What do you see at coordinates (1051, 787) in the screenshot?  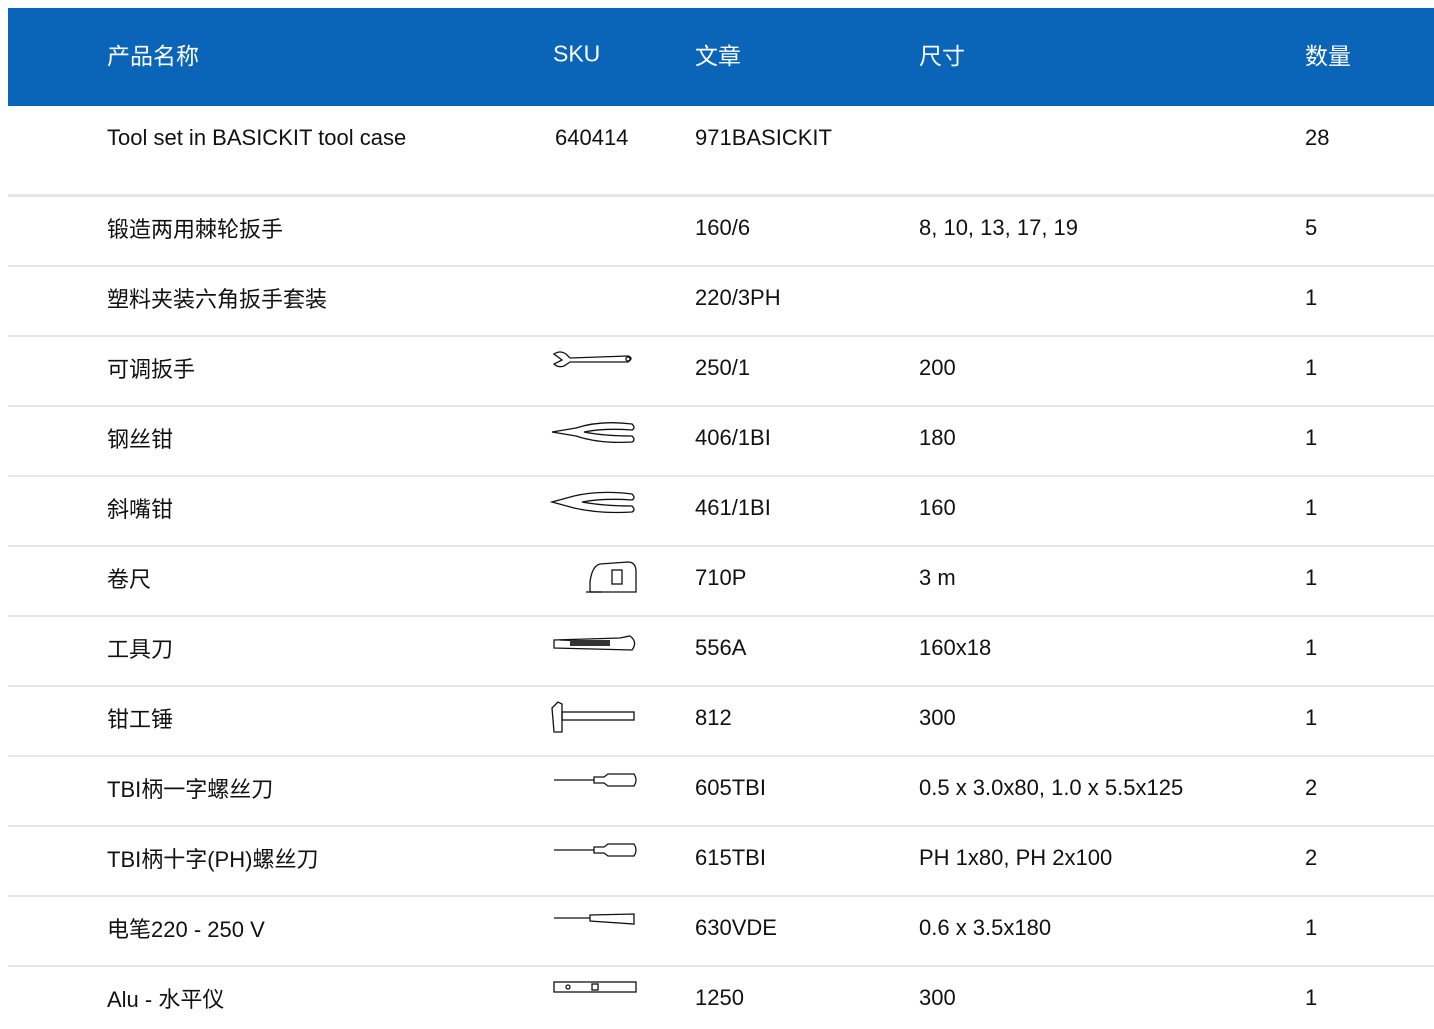 I see `table-cell: 0.5 x 3.0x80, 1.0 x 5.5x125` at bounding box center [1051, 787].